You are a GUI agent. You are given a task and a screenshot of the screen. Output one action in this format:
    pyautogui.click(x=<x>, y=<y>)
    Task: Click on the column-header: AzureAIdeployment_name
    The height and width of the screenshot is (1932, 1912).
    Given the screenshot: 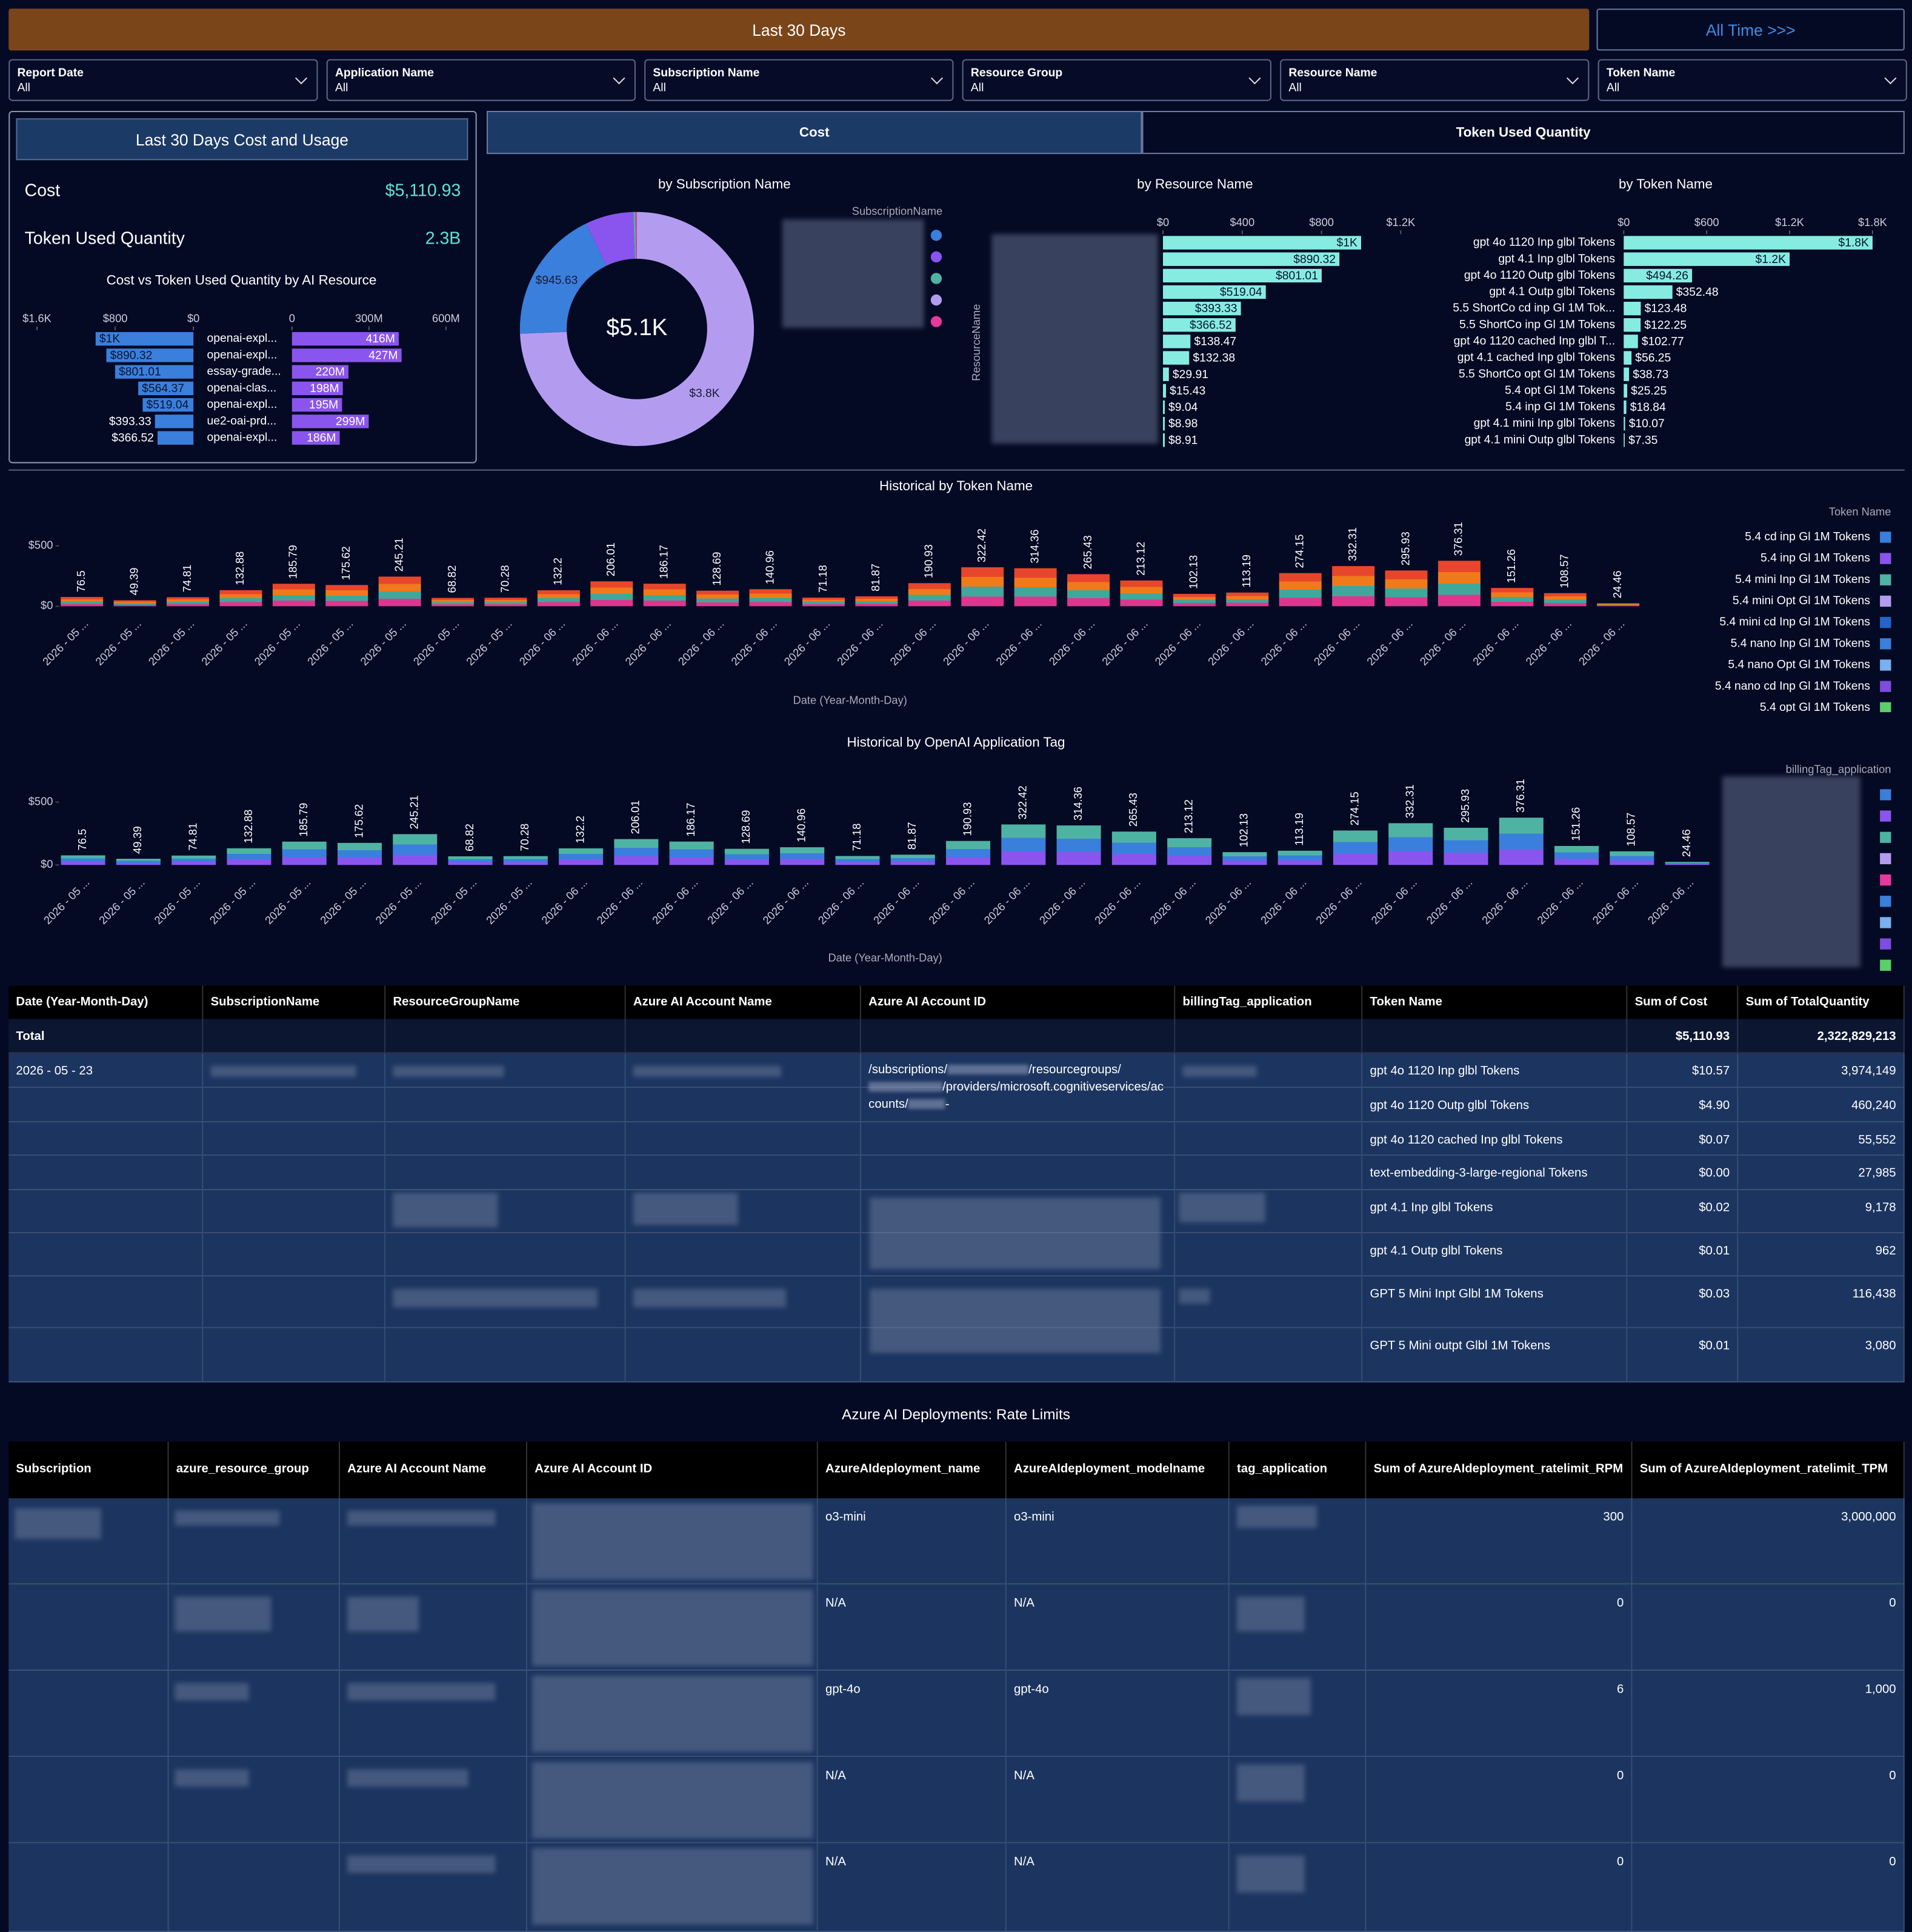 What is the action you would take?
    pyautogui.click(x=912, y=1470)
    